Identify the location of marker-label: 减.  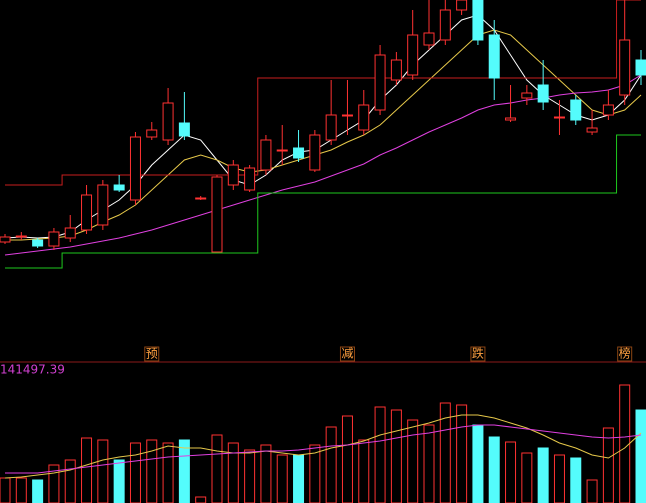
(347, 354).